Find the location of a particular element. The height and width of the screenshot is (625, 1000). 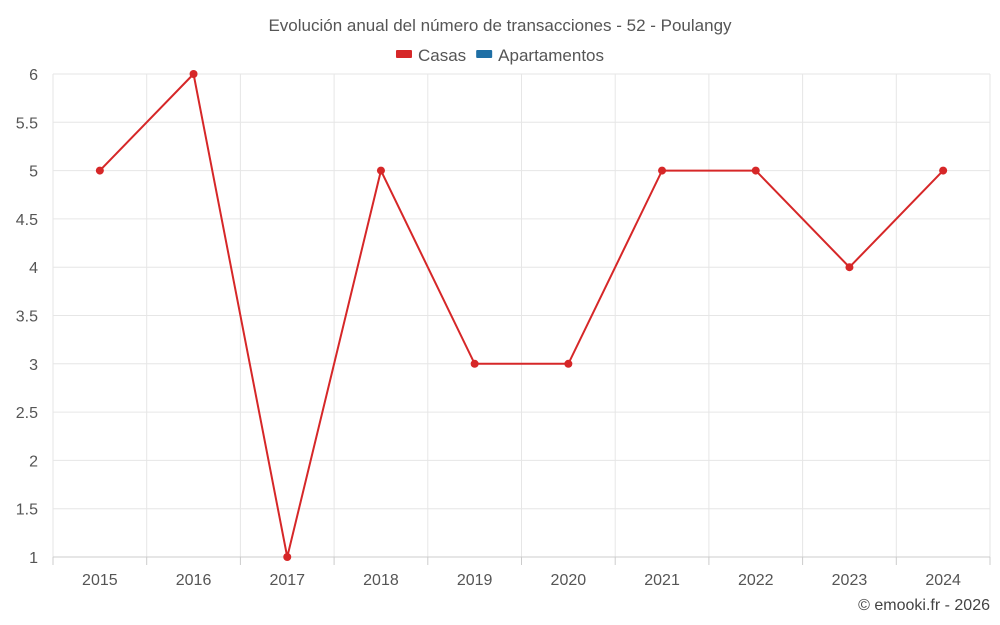

y-axis-ticks: 1 1.5 2 2.5 3 3.5 4 4.5 5 5.5 6 is located at coordinates (27, 317).